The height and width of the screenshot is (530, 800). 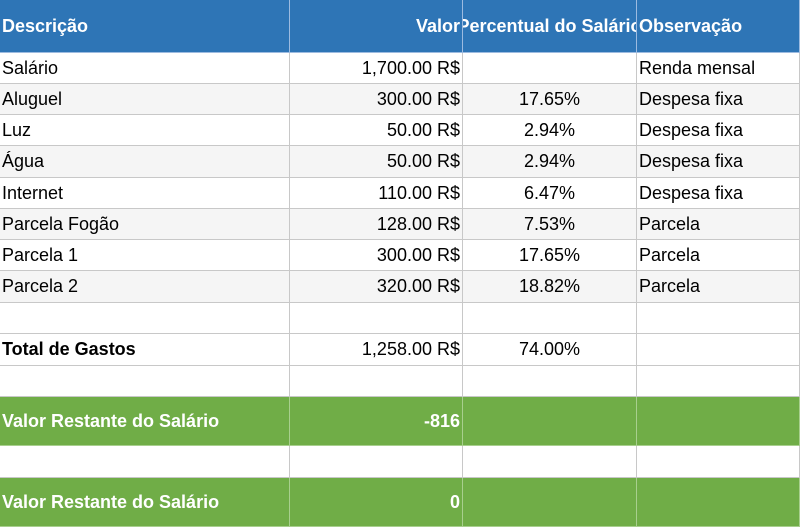 What do you see at coordinates (376, 224) in the screenshot?
I see `cell: 128.00 R$` at bounding box center [376, 224].